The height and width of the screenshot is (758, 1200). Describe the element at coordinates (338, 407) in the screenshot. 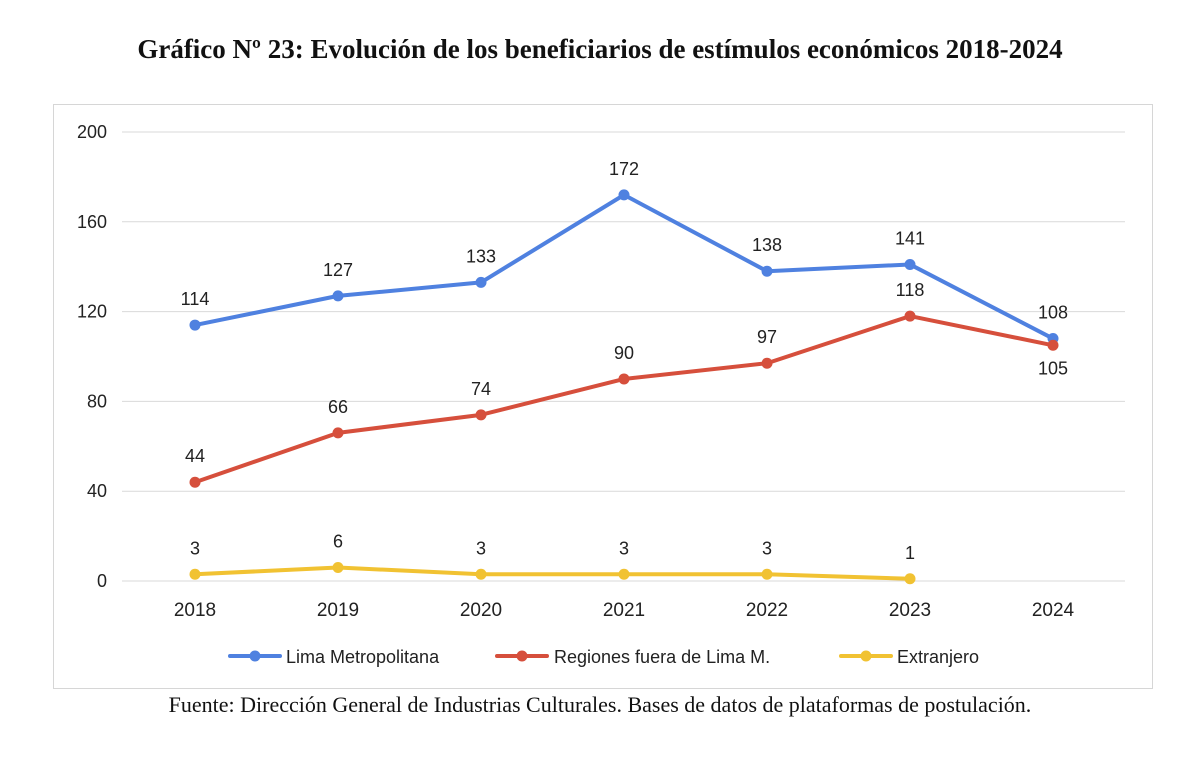

I see `data-label: 66` at that location.